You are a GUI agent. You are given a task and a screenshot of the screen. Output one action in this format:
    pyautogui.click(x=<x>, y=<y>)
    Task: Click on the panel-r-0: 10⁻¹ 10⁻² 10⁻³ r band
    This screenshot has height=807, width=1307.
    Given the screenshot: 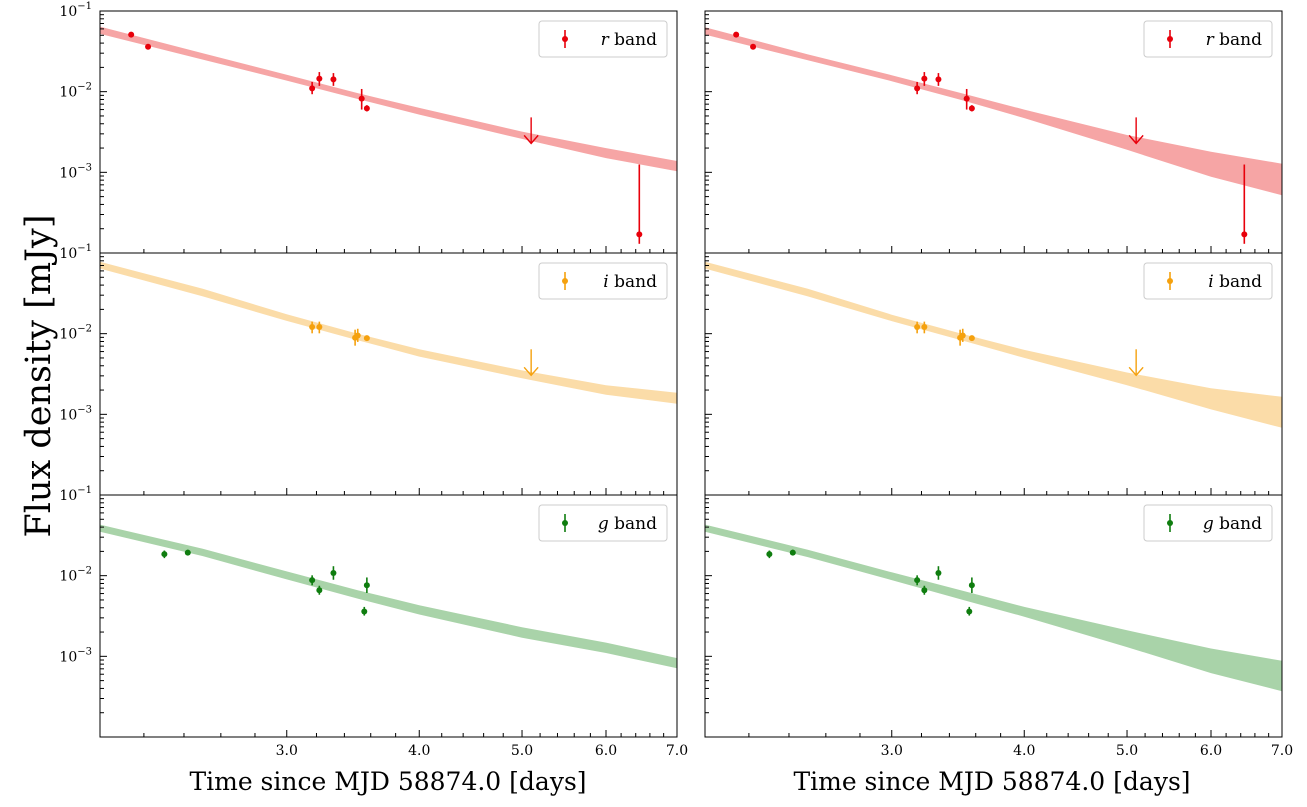 What is the action you would take?
    pyautogui.click(x=368, y=127)
    